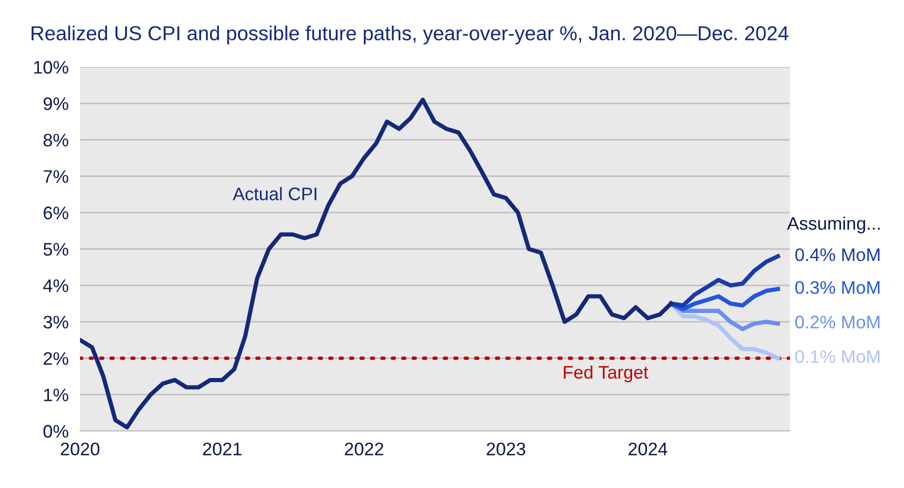 This screenshot has height=488, width=904. What do you see at coordinates (56, 431) in the screenshot?
I see `y-tick-label: 0%` at bounding box center [56, 431].